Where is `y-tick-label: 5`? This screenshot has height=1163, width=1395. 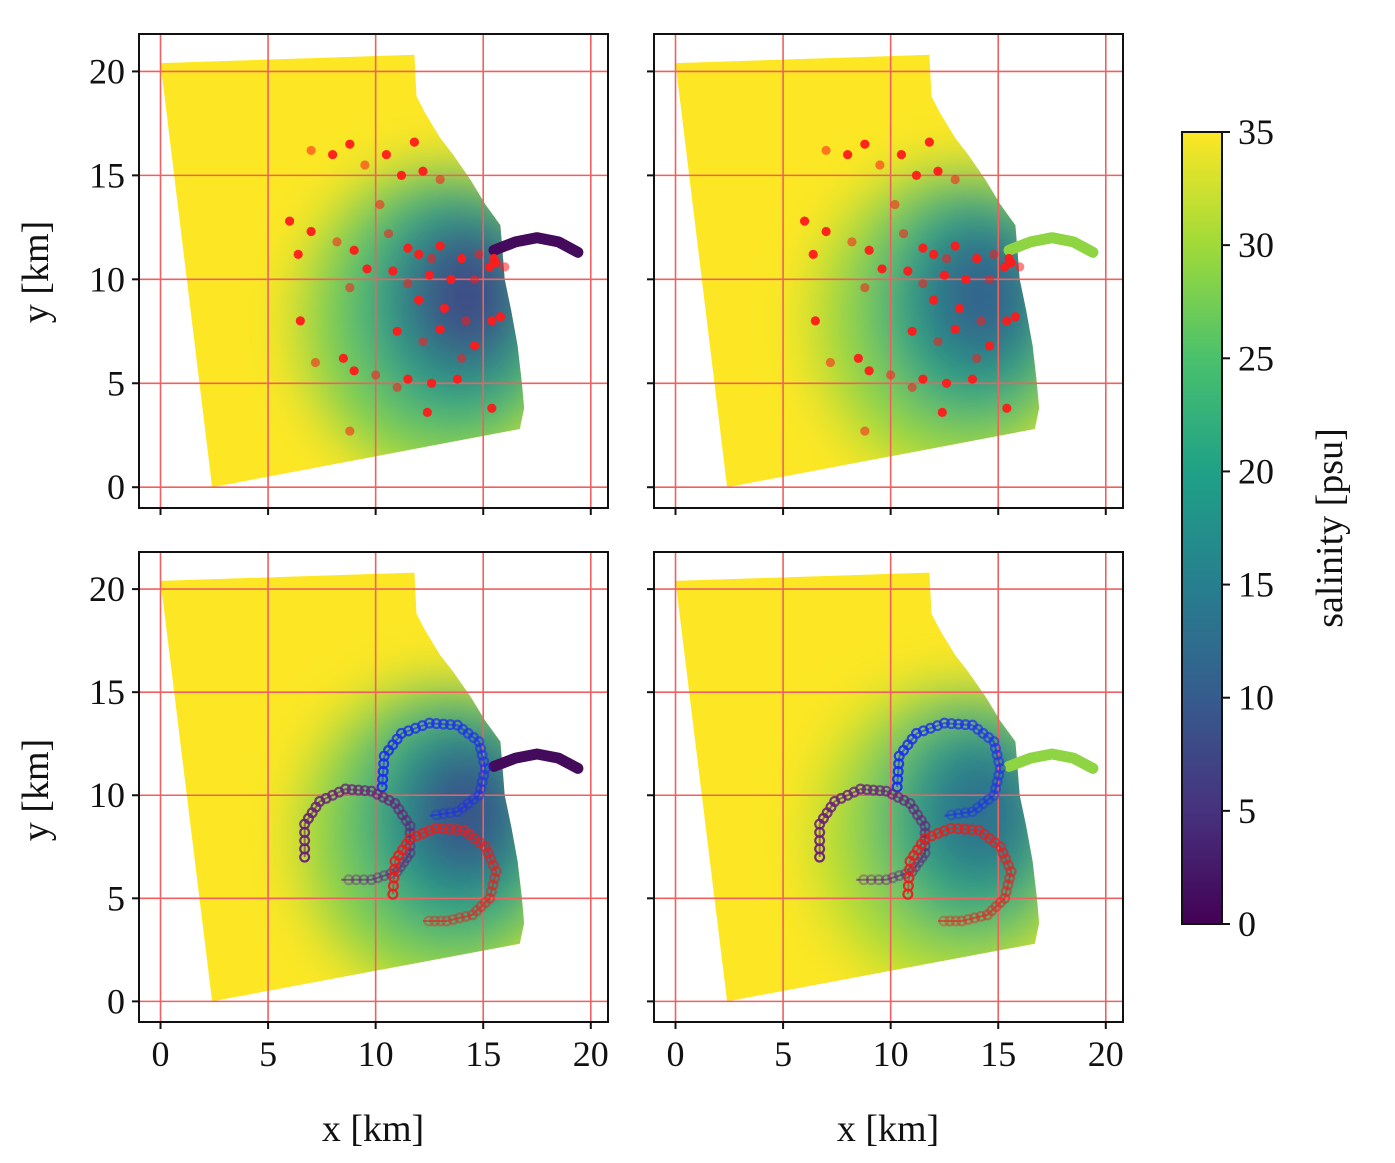
y-tick-label: 5 is located at coordinates (116, 383).